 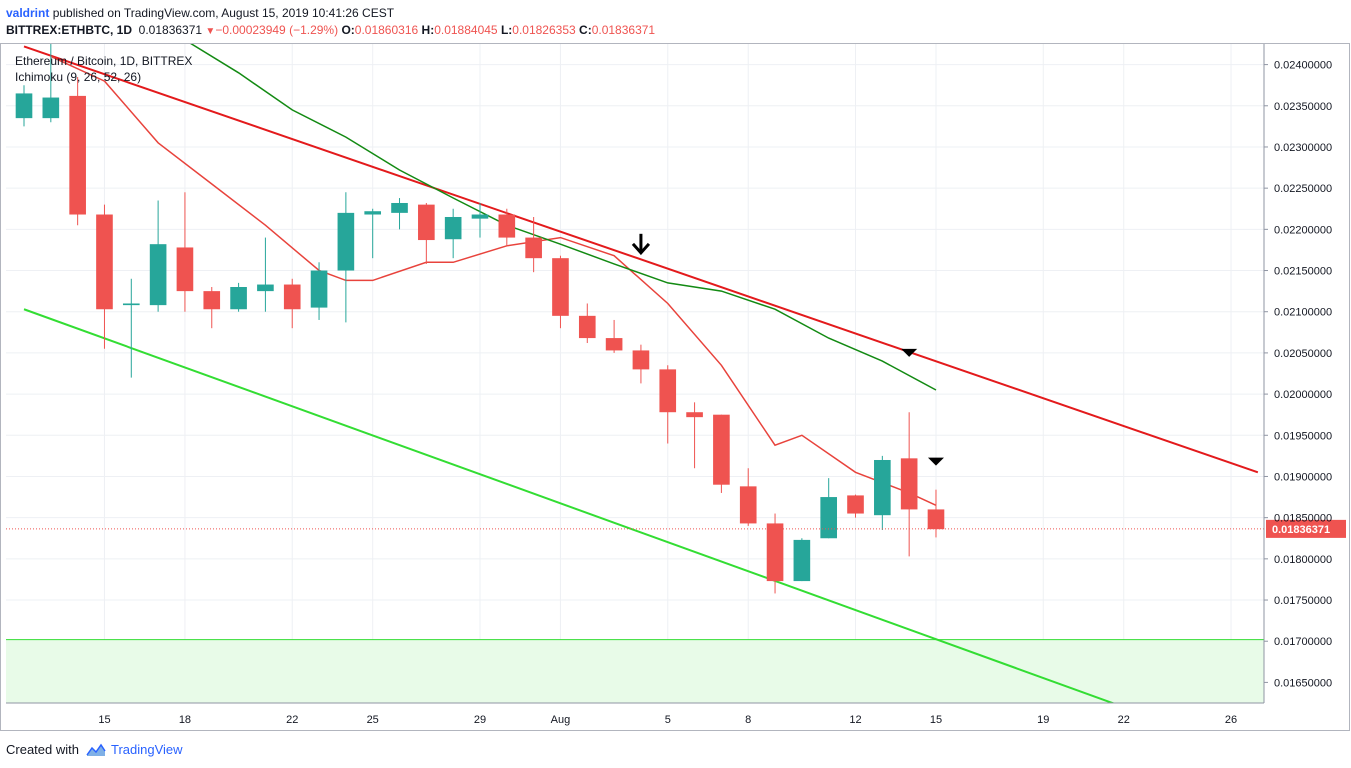 What do you see at coordinates (1124, 720) in the screenshot?
I see `x-tick-label: 22` at bounding box center [1124, 720].